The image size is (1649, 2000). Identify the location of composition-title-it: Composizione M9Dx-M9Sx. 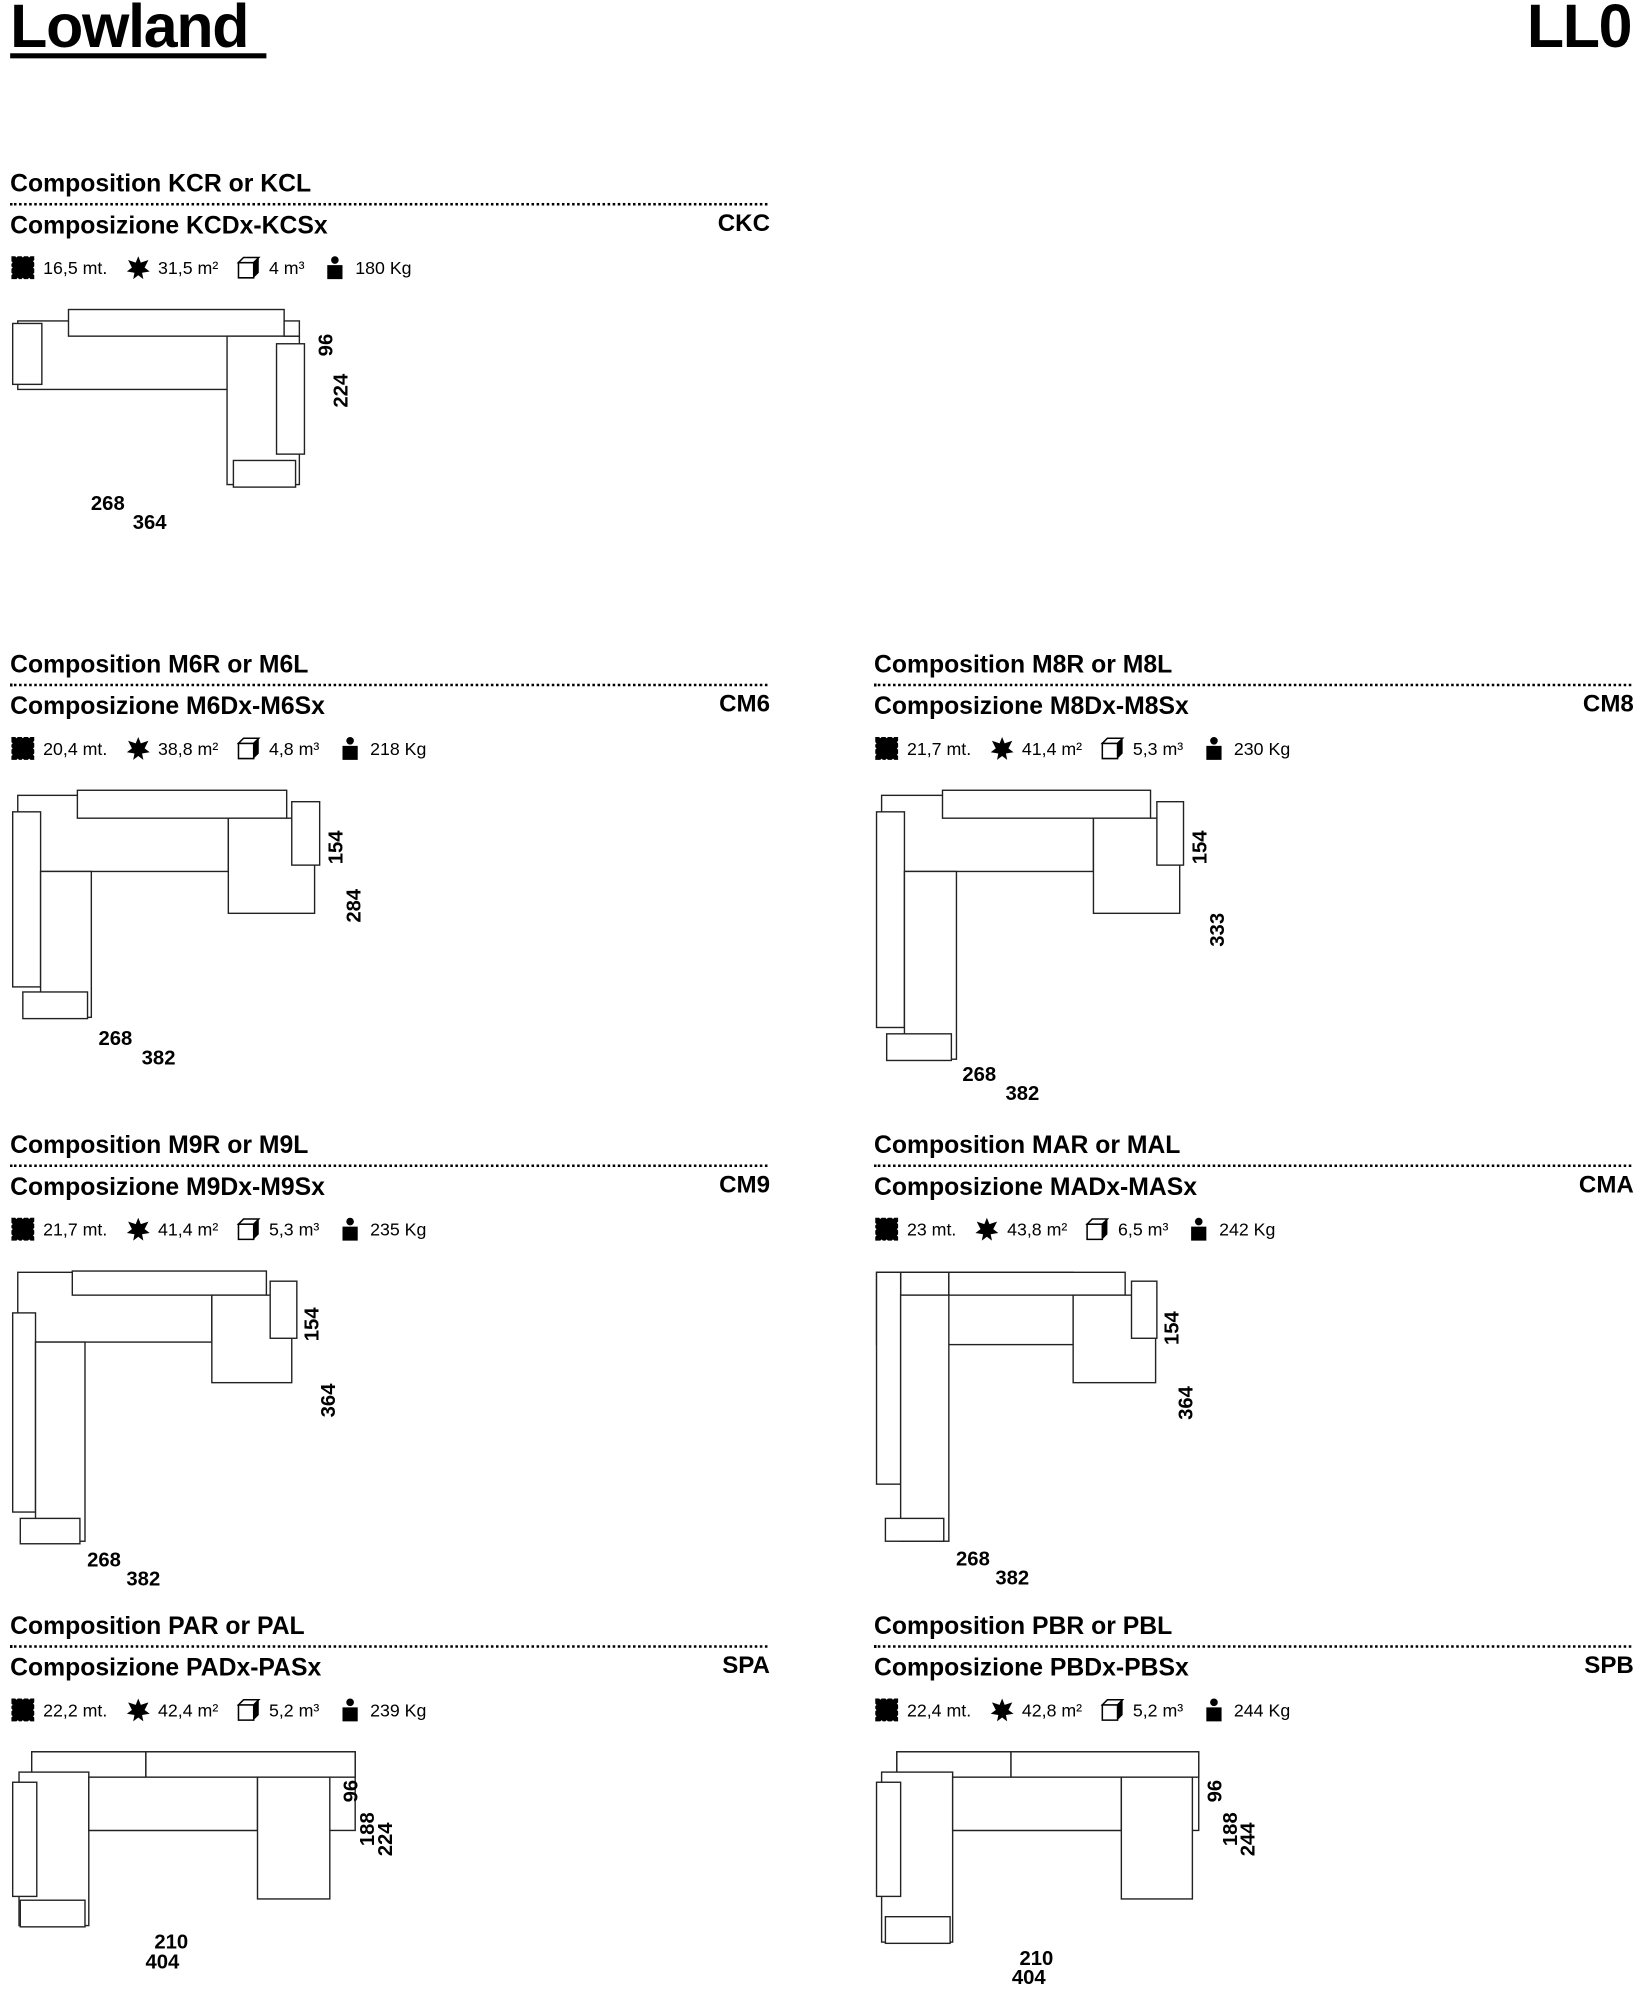
(167, 1187).